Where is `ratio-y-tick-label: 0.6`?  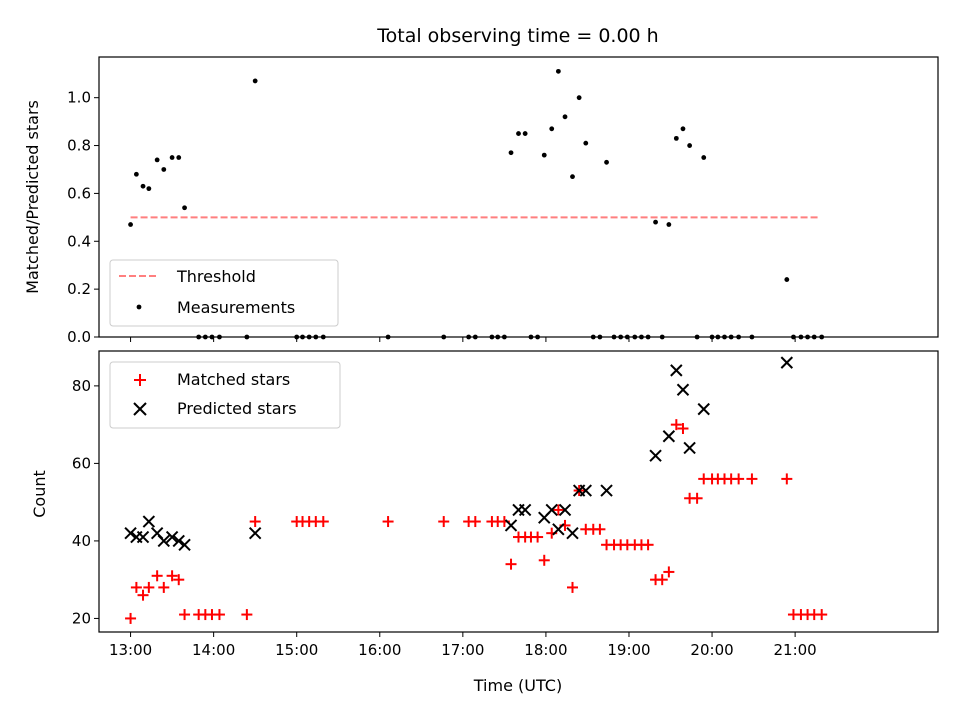 ratio-y-tick-label: 0.6 is located at coordinates (79, 193).